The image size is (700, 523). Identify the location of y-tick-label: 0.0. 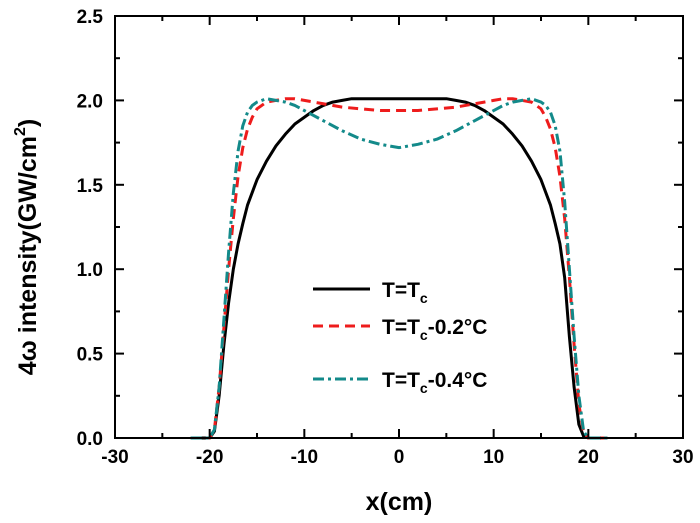
(90, 439).